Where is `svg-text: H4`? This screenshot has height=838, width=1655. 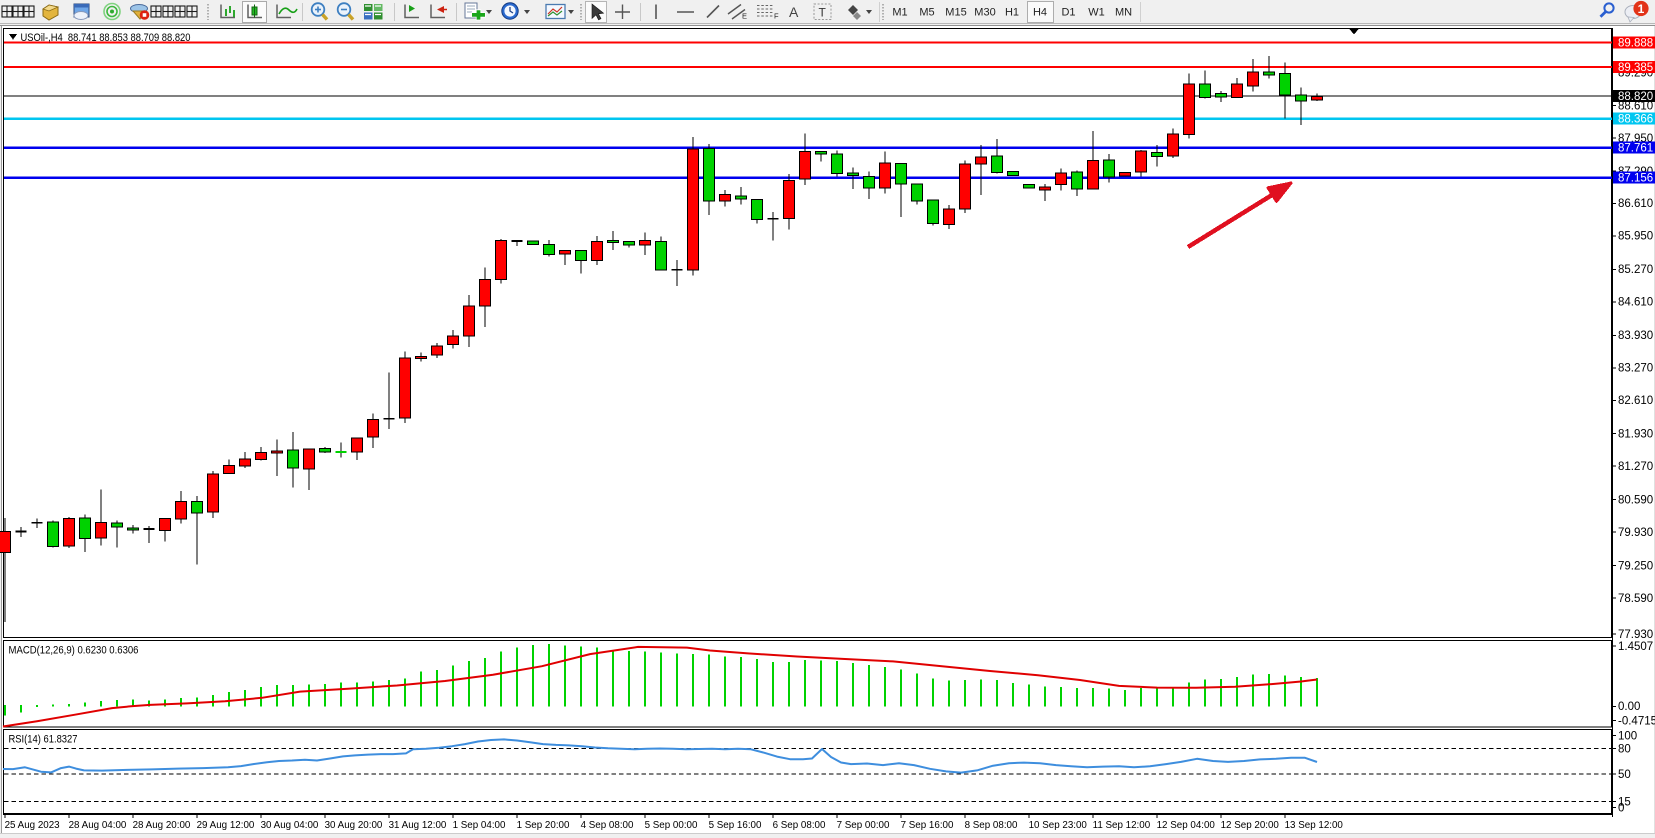 svg-text: H4 is located at coordinates (1040, 13).